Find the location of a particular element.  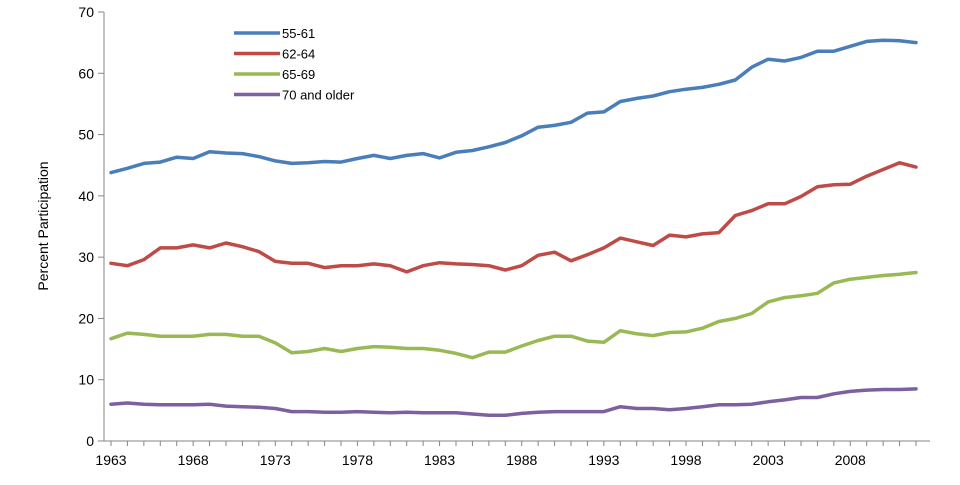

y-tick-label: 60 is located at coordinates (86, 73).